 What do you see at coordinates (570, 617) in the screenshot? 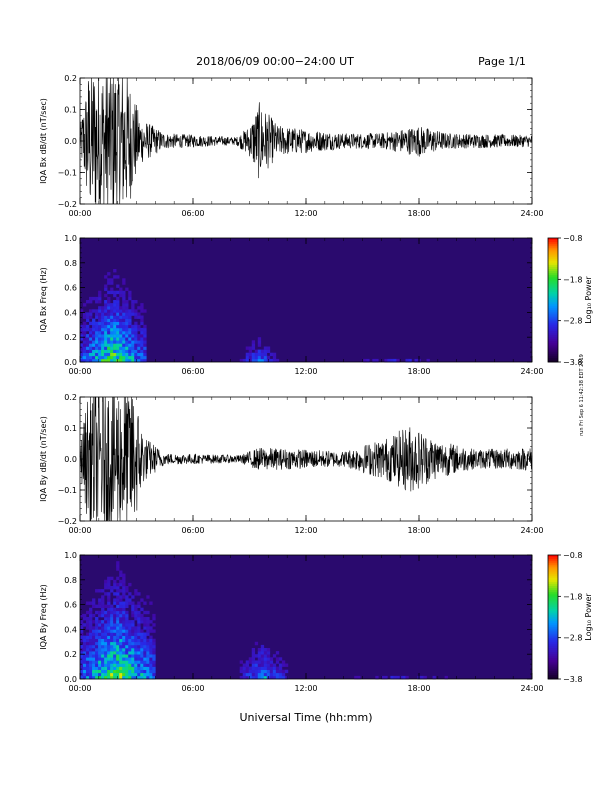
I see `colorbar: −0.8 −1.8 −2.8 −3.8 Log₁₀ Power` at bounding box center [570, 617].